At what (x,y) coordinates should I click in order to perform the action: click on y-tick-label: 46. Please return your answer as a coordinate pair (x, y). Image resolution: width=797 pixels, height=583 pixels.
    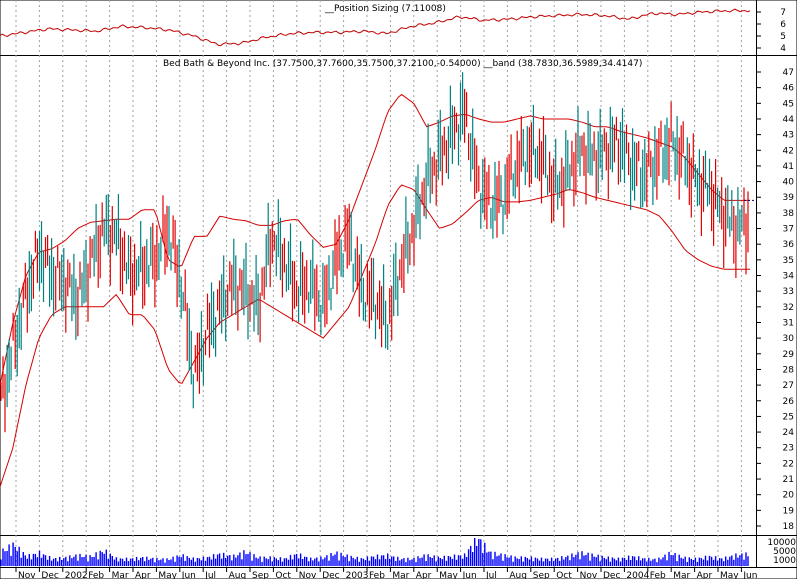
    Looking at the image, I should click on (789, 89).